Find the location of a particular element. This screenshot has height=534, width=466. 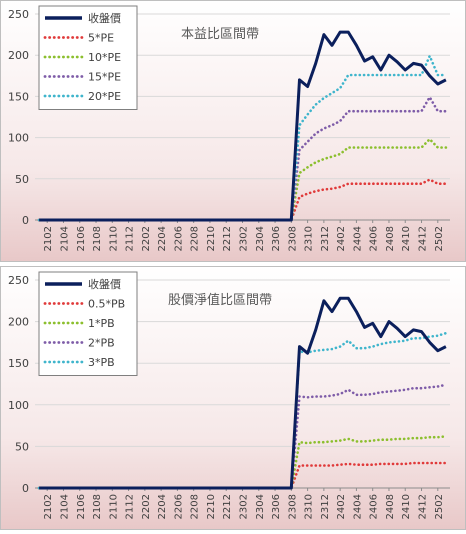

pb-xtick-label: 2204 is located at coordinates (162, 506).